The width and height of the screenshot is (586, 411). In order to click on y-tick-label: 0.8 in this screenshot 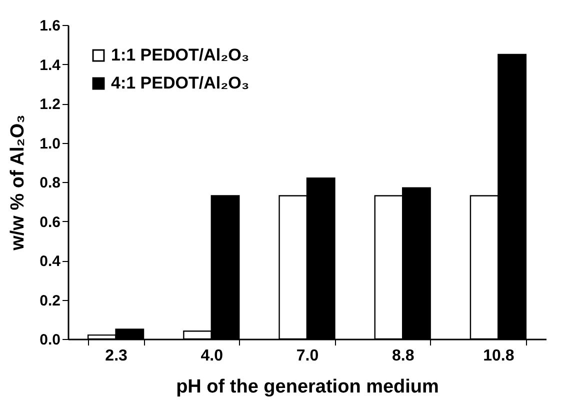, I will do `click(50, 183)`.